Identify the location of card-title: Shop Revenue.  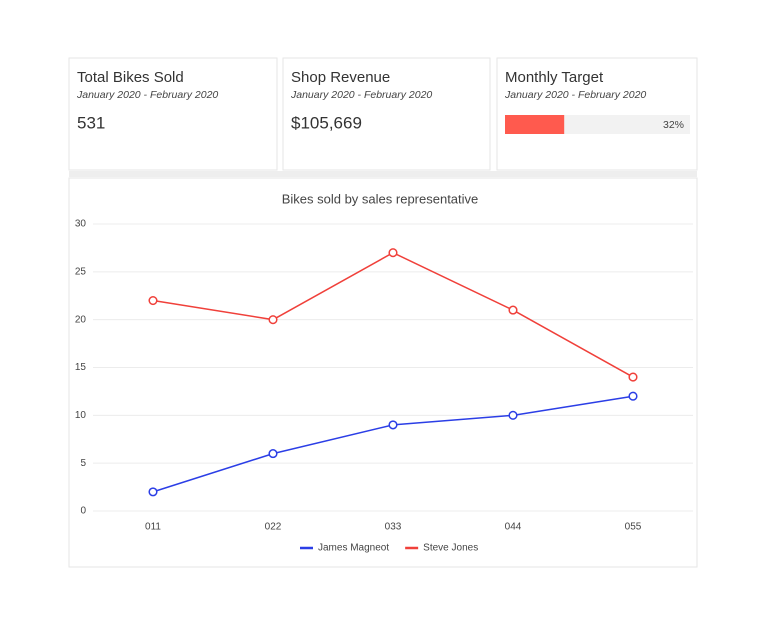
(340, 77).